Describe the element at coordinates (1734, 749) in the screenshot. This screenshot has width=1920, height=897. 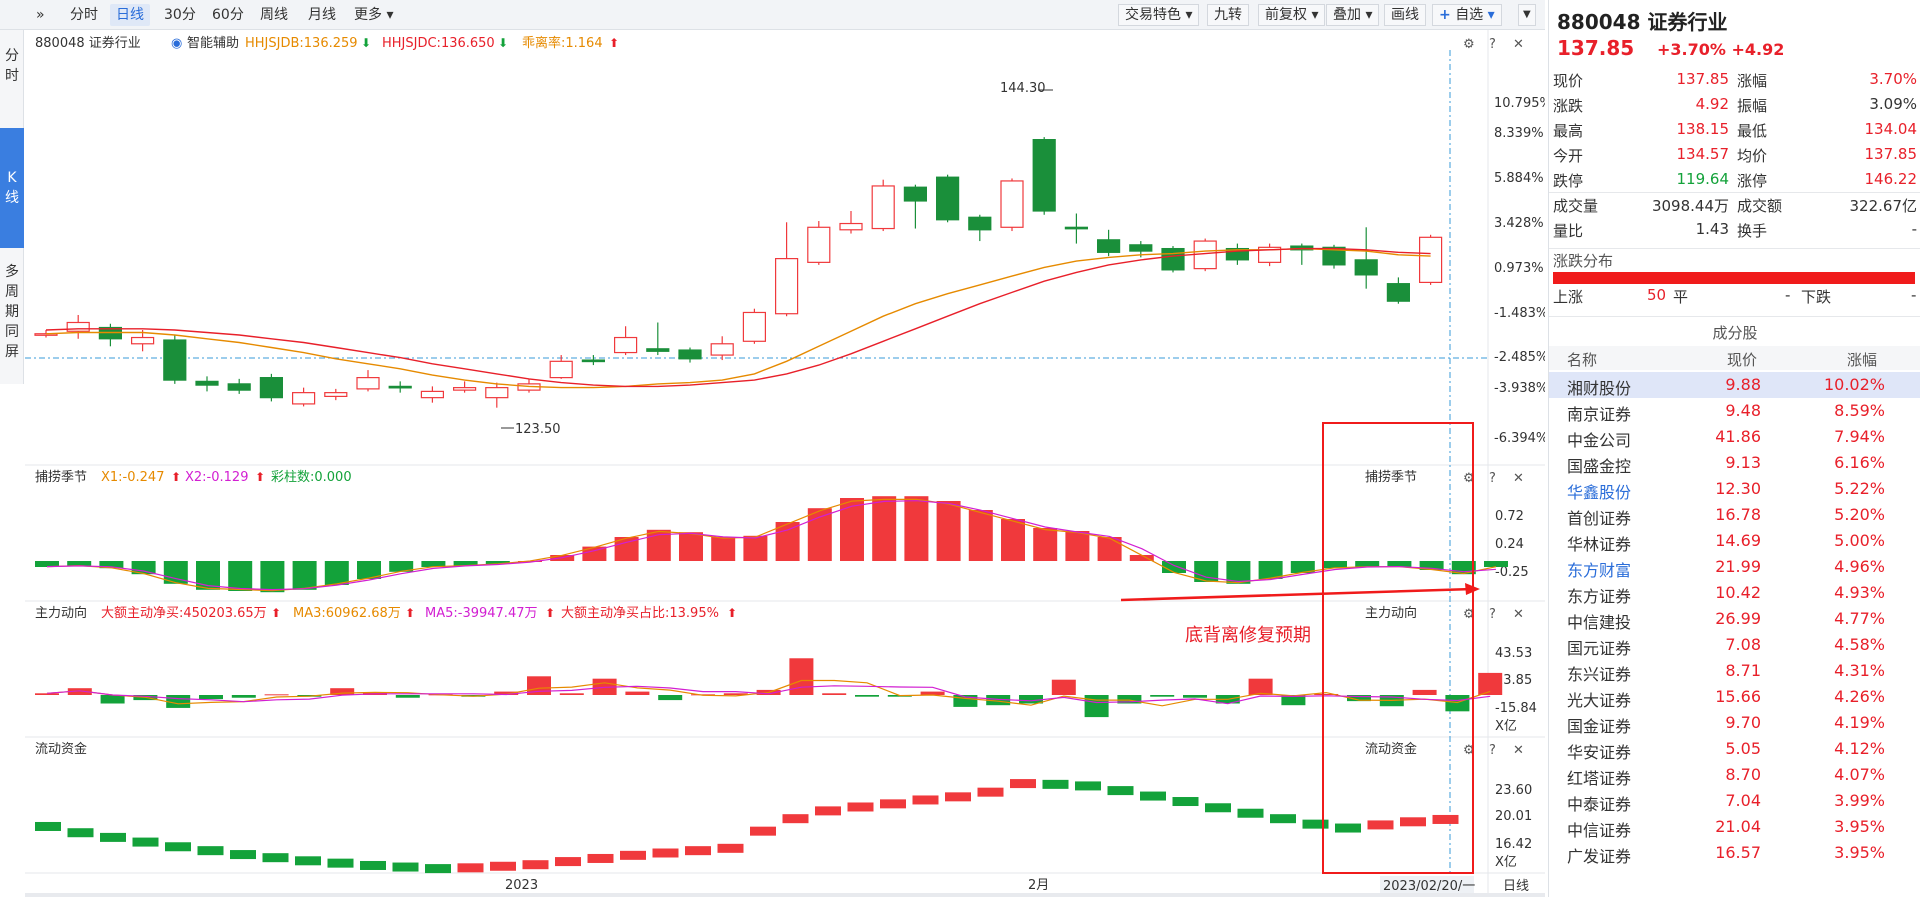
I see `component-row: 华安证券 5.05 4.12%` at that location.